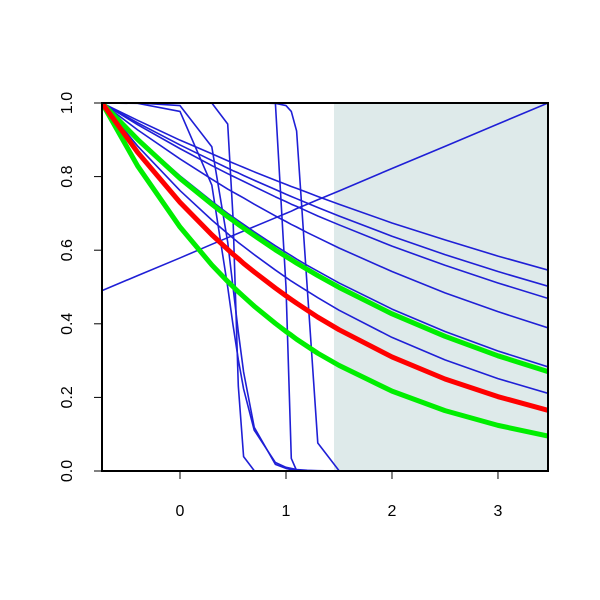 The height and width of the screenshot is (600, 600). What do you see at coordinates (180, 511) in the screenshot?
I see `x-tick-label: 0` at bounding box center [180, 511].